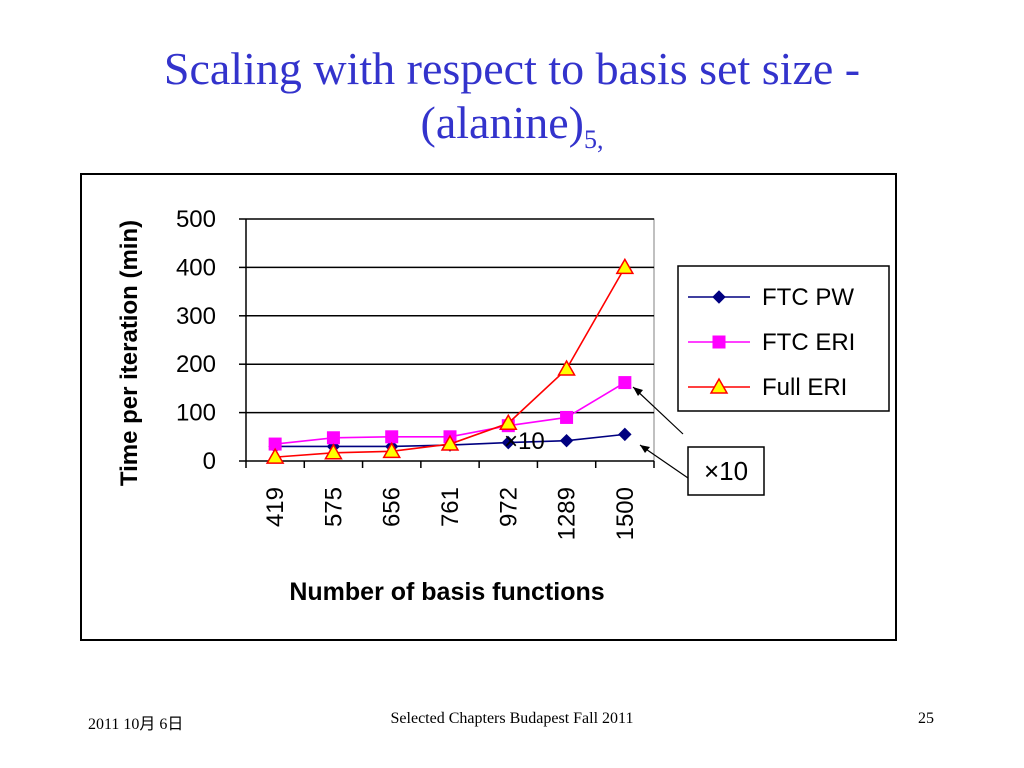  I want to click on slide-title-line1: Scaling with respect to basis set size -, so click(512, 68).